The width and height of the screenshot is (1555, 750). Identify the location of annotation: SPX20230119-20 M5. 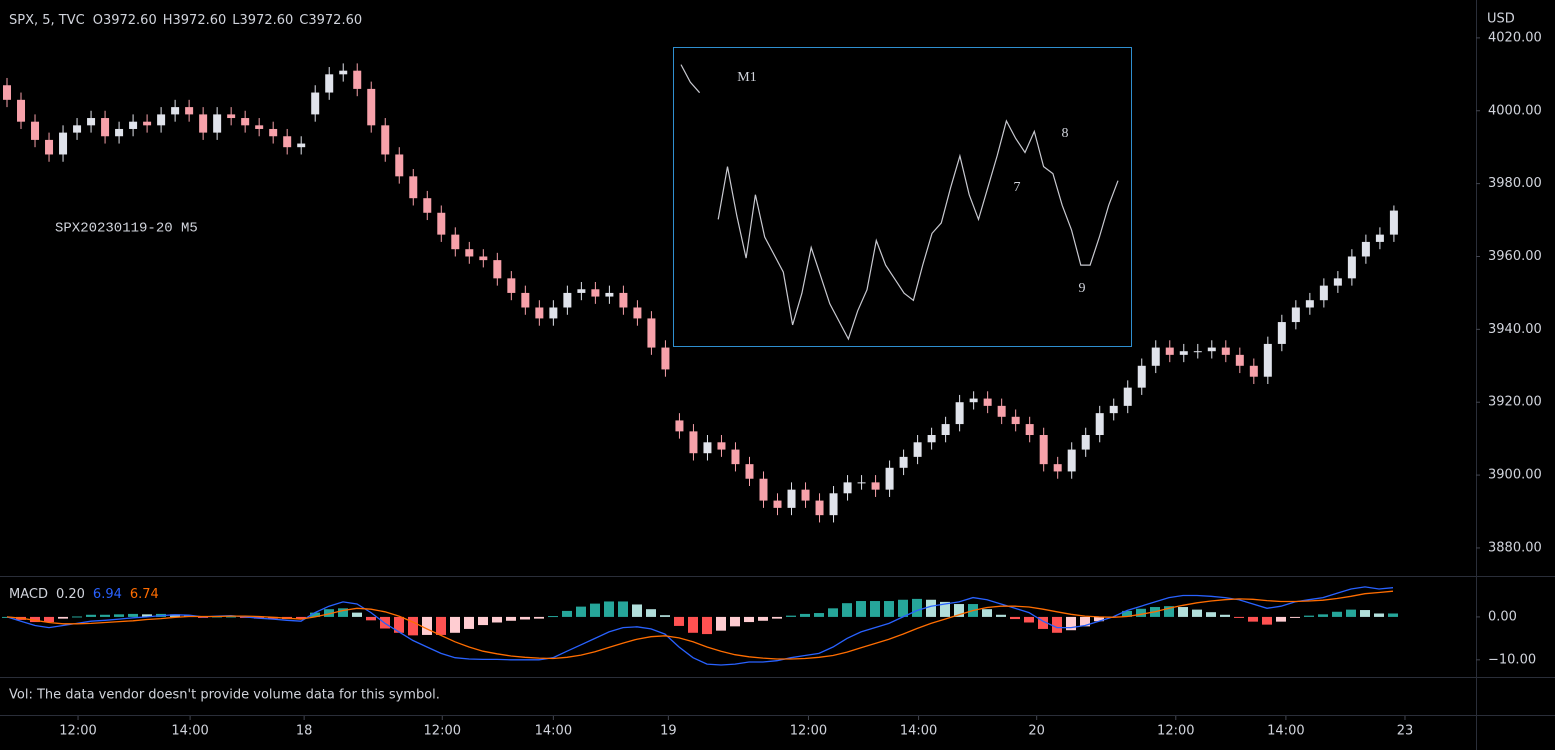
(126, 229).